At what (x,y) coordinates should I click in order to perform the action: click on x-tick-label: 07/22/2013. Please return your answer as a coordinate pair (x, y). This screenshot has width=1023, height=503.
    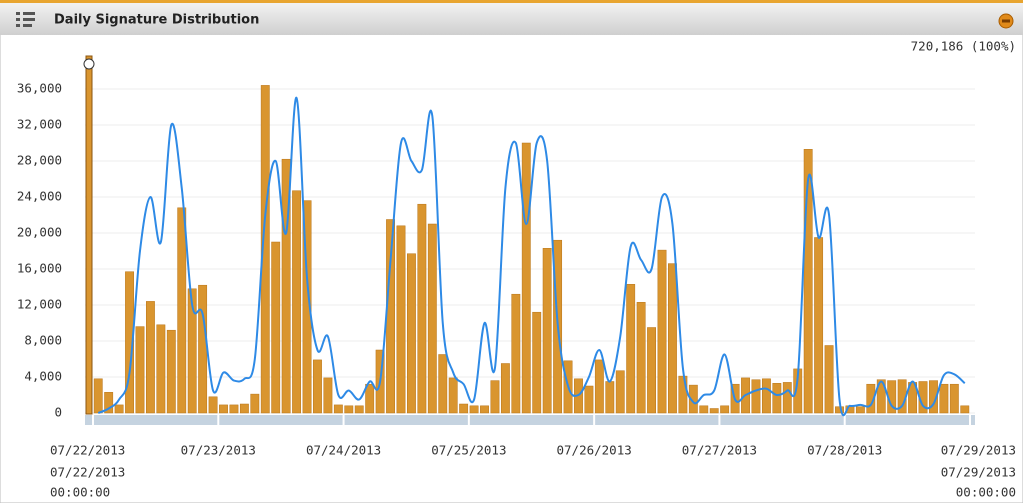
    Looking at the image, I should click on (87, 450).